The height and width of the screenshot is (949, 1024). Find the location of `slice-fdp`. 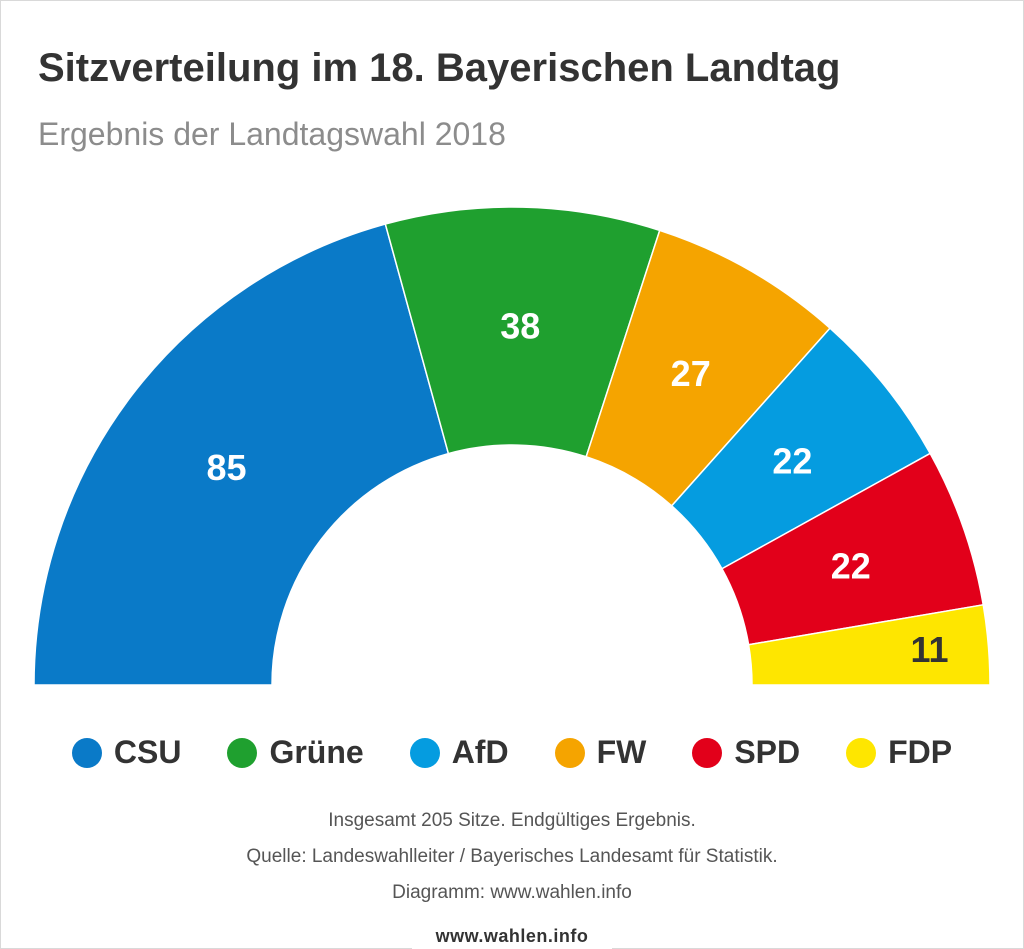

slice-fdp is located at coordinates (869, 644).